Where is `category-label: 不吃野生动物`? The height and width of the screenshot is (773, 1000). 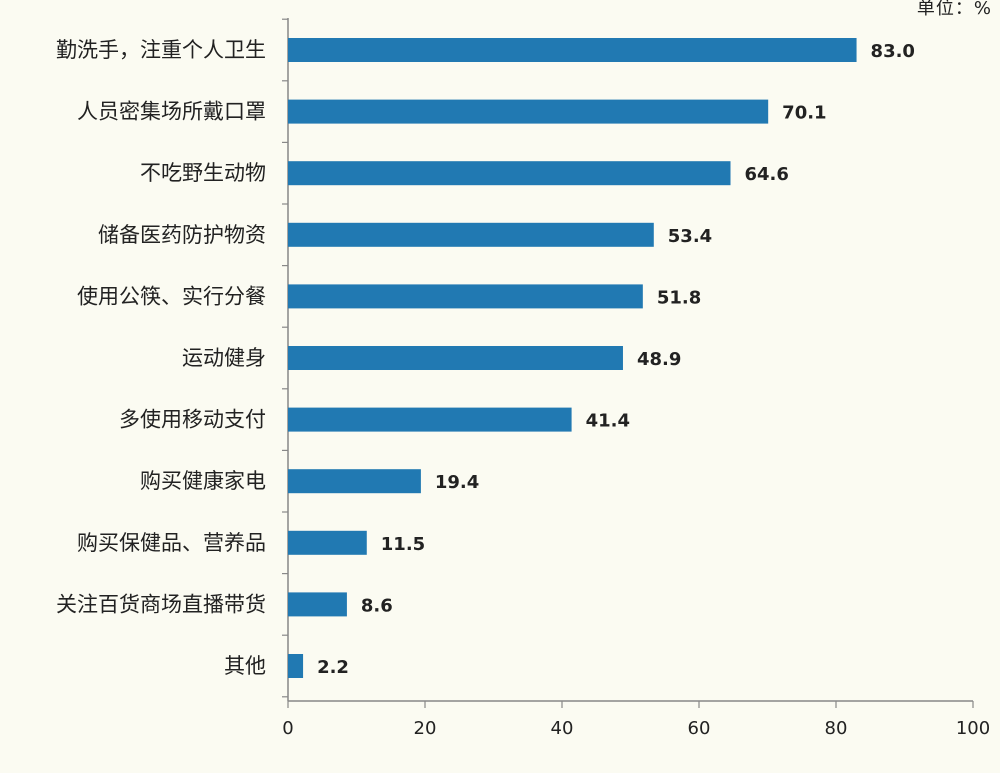
category-label: 不吃野生动物 is located at coordinates (203, 173).